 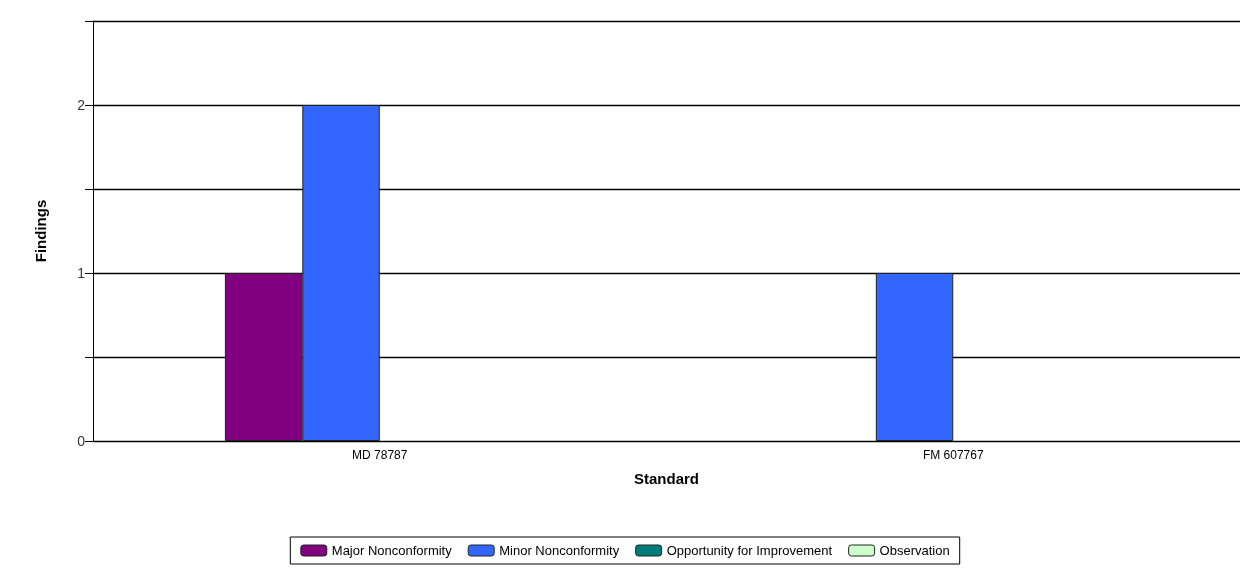 What do you see at coordinates (380, 455) in the screenshot?
I see `x-tick-label: MD 78787` at bounding box center [380, 455].